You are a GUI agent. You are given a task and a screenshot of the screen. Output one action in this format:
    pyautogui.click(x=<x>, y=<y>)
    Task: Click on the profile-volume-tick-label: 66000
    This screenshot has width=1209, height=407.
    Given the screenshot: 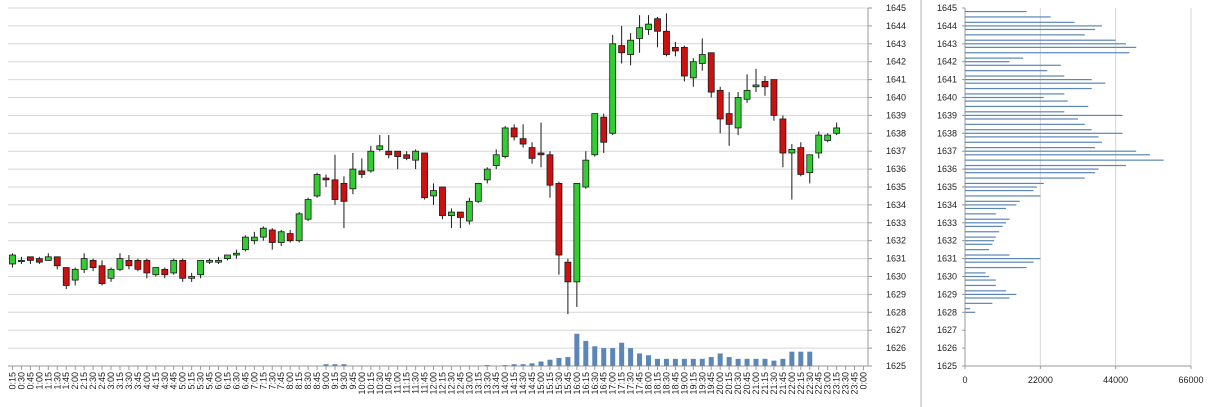 What is the action you would take?
    pyautogui.click(x=1190, y=380)
    